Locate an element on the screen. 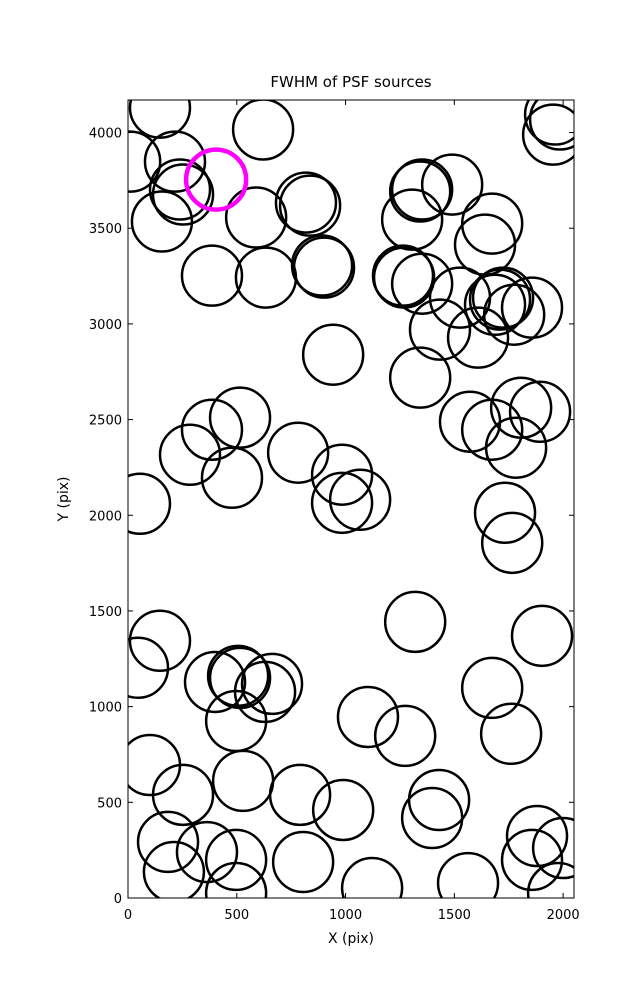 The width and height of the screenshot is (637, 1004). x-tick-label: 500 is located at coordinates (236, 915).